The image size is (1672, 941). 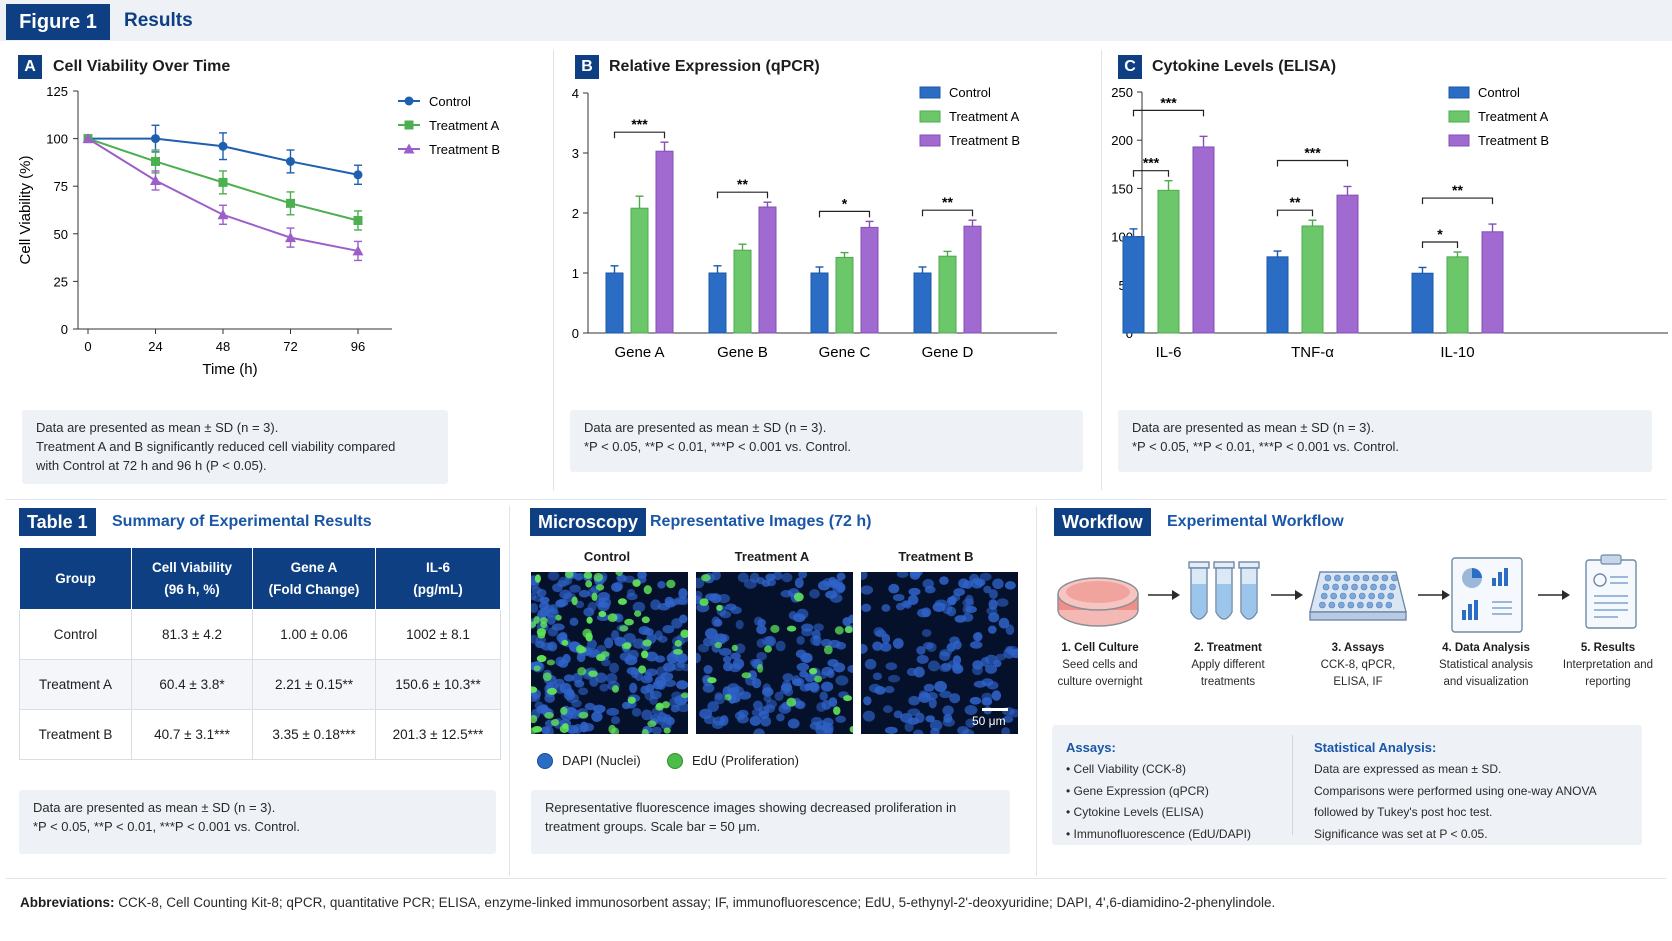 What do you see at coordinates (142, 66) in the screenshot?
I see `panel-a-title: Cell Viability Over Time` at bounding box center [142, 66].